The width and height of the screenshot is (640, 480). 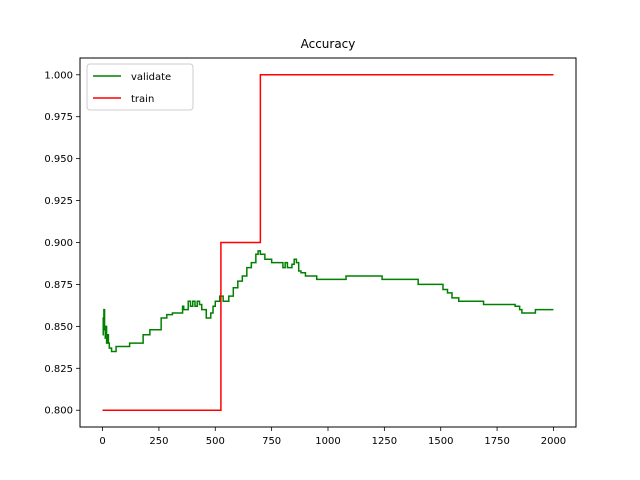 I want to click on y-tick-label: 0.975, so click(x=58, y=117).